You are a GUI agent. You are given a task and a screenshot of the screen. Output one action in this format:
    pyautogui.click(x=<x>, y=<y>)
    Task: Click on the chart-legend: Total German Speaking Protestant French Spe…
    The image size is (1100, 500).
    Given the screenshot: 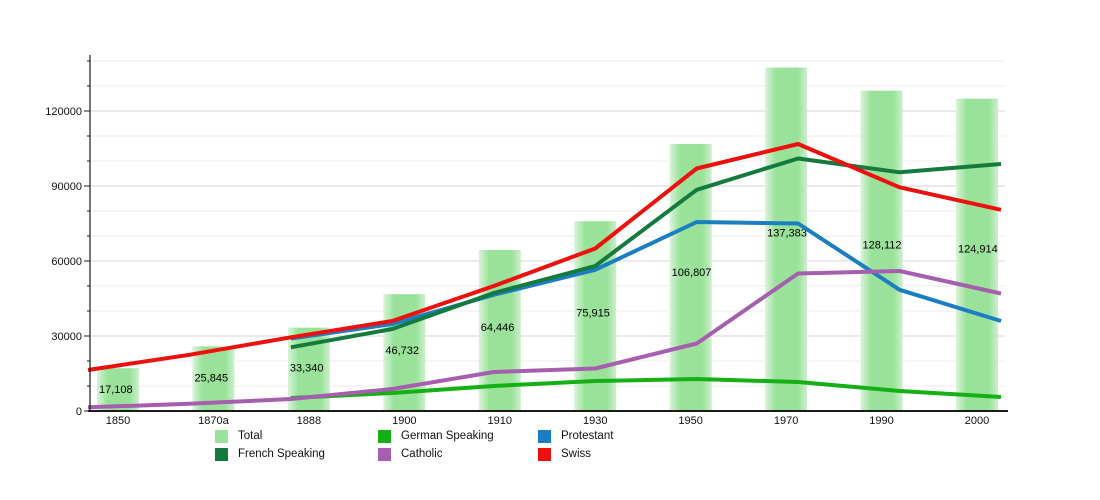 What is the action you would take?
    pyautogui.click(x=446, y=445)
    